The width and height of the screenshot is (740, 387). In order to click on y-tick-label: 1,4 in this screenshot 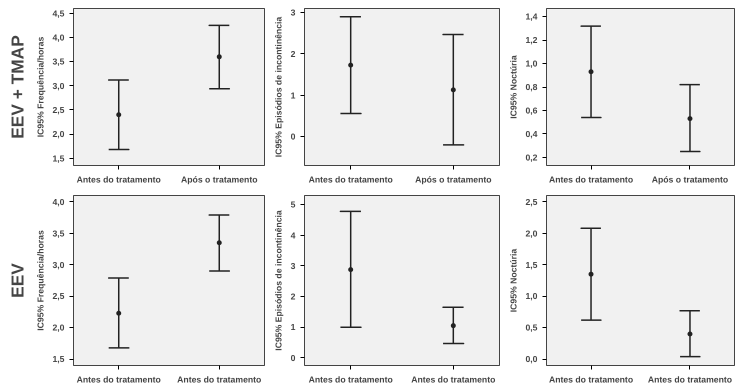, I will do `click(531, 17)`.